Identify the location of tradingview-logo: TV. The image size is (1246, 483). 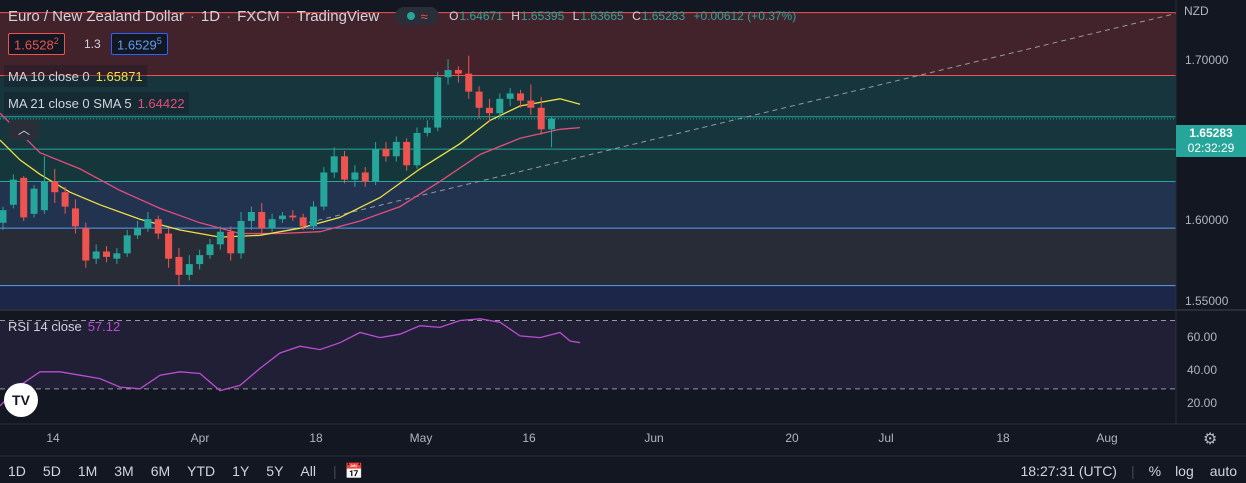
(21, 400).